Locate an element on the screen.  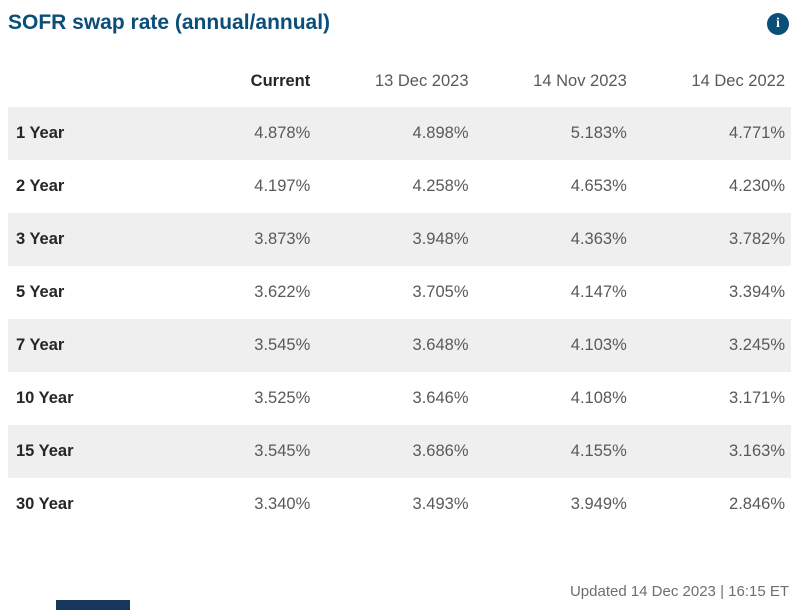
rate-cell: 4.230% is located at coordinates (757, 186).